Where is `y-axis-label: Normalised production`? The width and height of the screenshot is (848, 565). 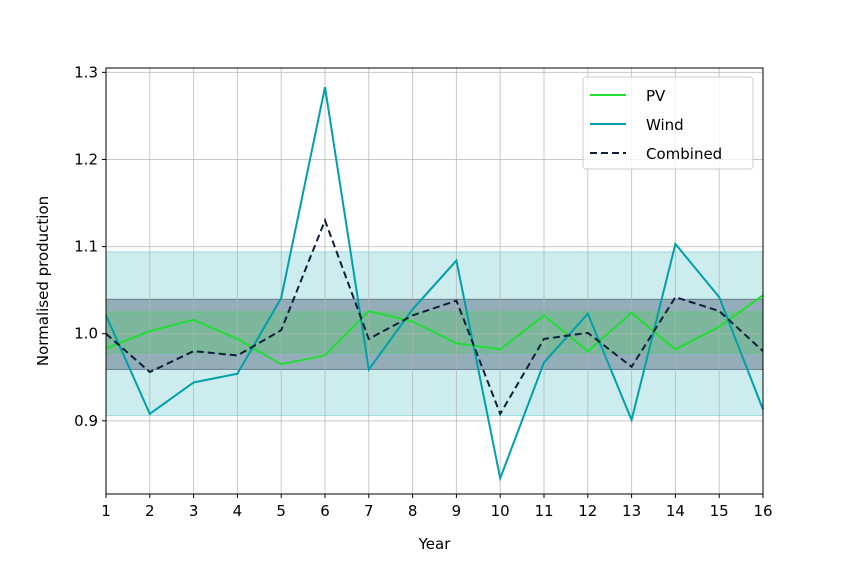 y-axis-label: Normalised production is located at coordinates (43, 281).